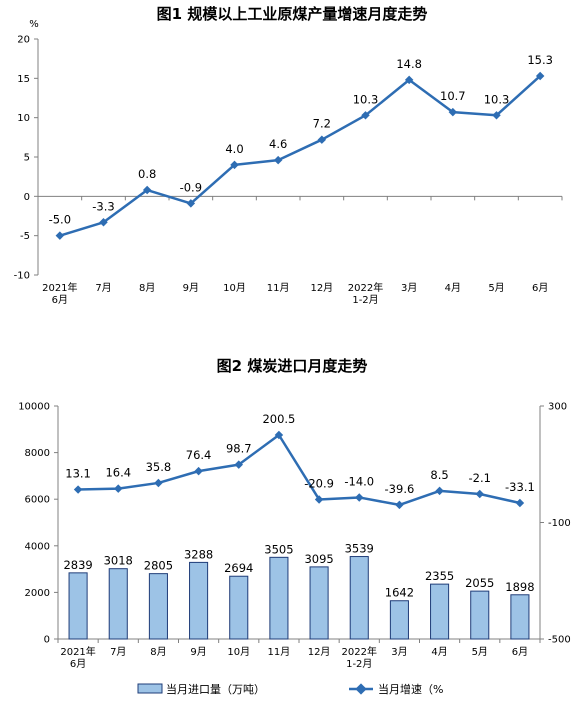 Image resolution: width=585 pixels, height=706 pixels. Describe the element at coordinates (292, 14) in the screenshot. I see `chart-1-title: 图1 规模以上工业原煤产量增速月度走势` at that location.